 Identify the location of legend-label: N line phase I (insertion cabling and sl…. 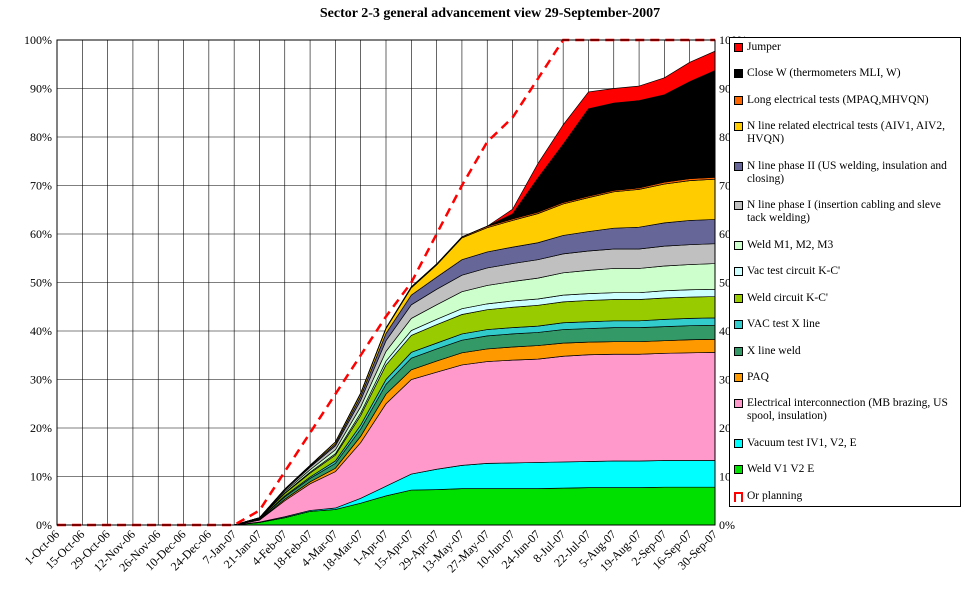
(844, 212).